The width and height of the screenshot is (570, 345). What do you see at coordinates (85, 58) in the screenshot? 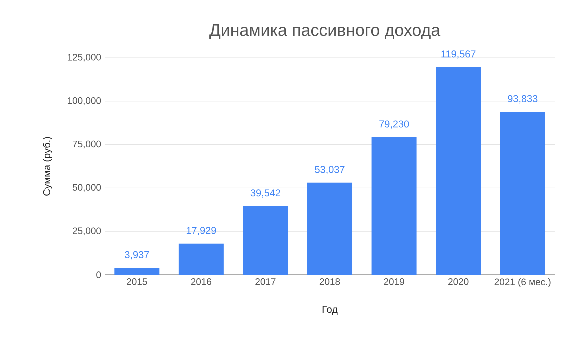
I see `y-tick-label: 125,000` at bounding box center [85, 58].